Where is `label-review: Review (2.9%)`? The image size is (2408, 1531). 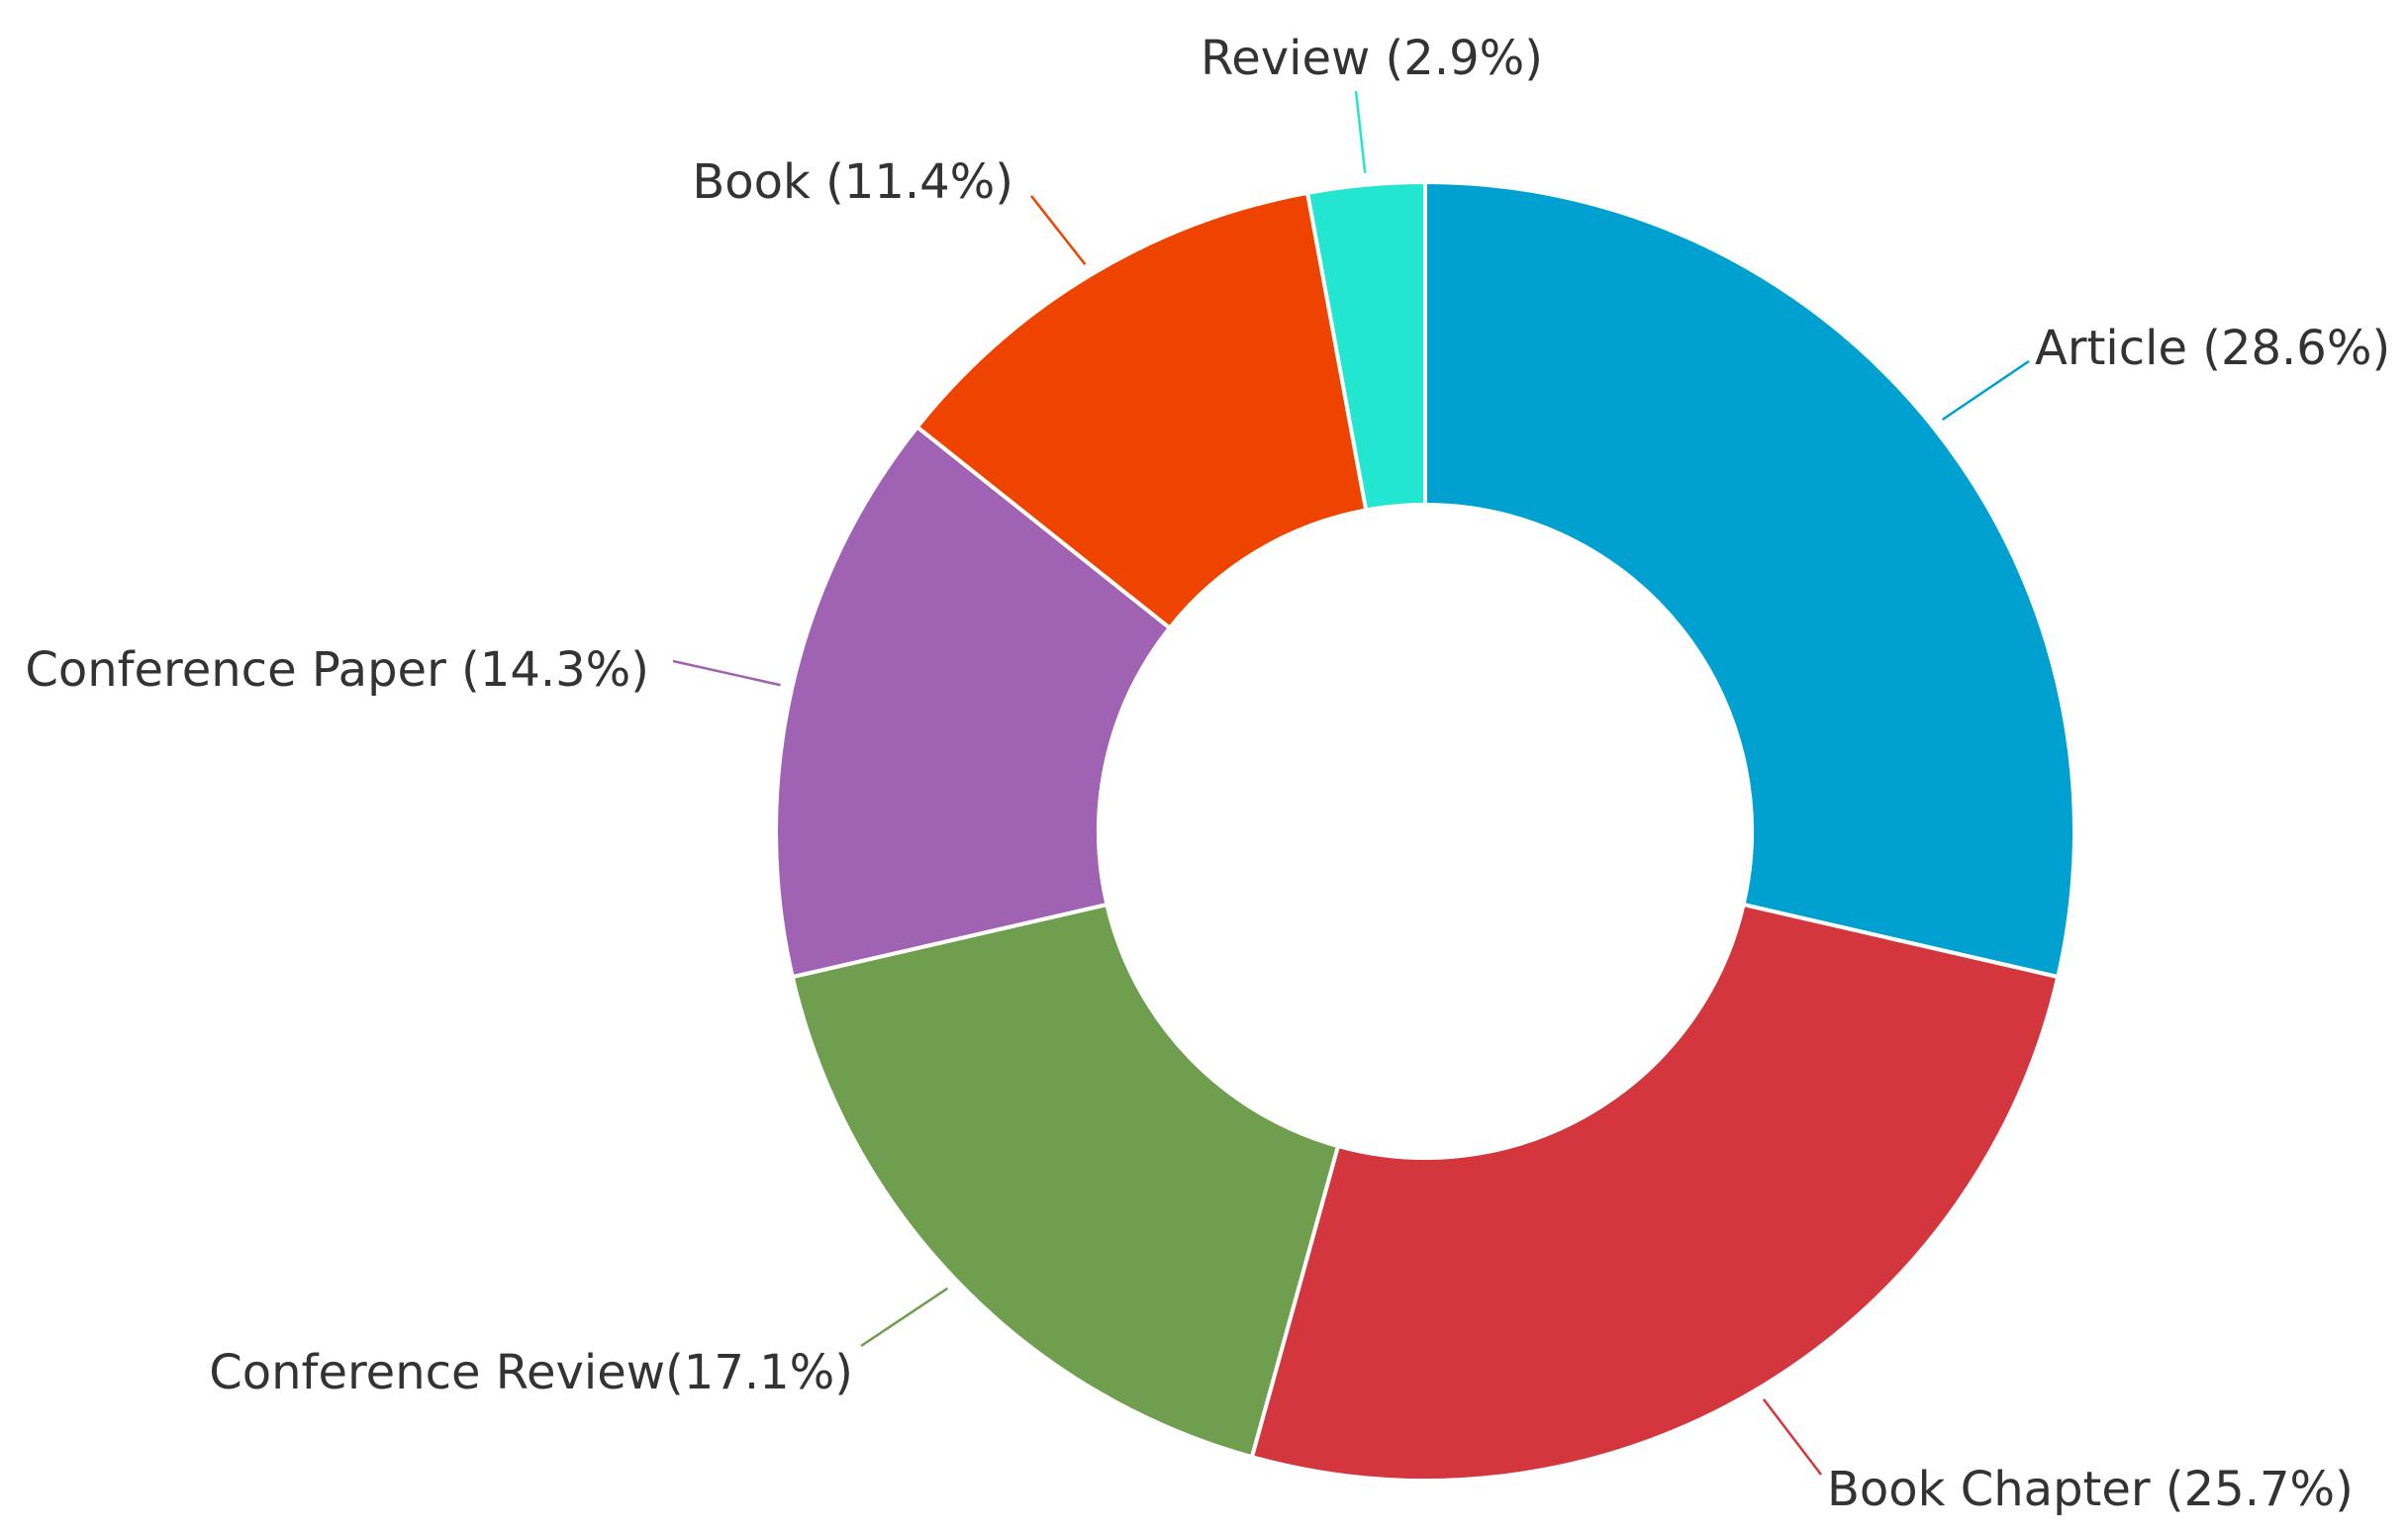 label-review: Review (2.9%) is located at coordinates (1372, 58).